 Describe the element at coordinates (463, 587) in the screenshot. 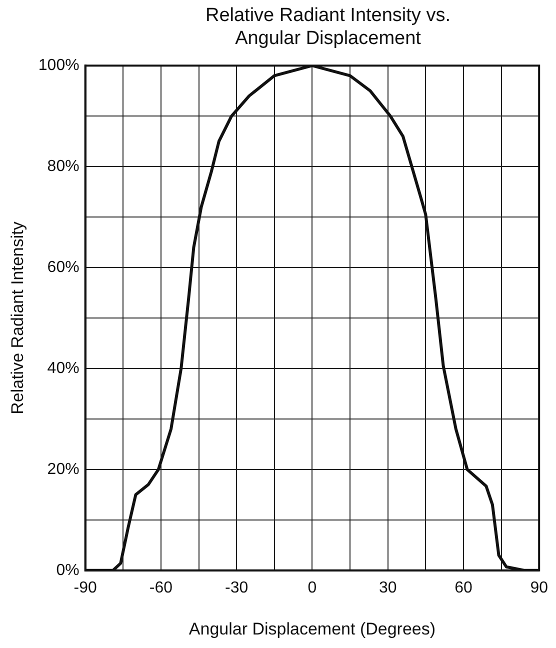

I see `x-tick-label: 60` at that location.